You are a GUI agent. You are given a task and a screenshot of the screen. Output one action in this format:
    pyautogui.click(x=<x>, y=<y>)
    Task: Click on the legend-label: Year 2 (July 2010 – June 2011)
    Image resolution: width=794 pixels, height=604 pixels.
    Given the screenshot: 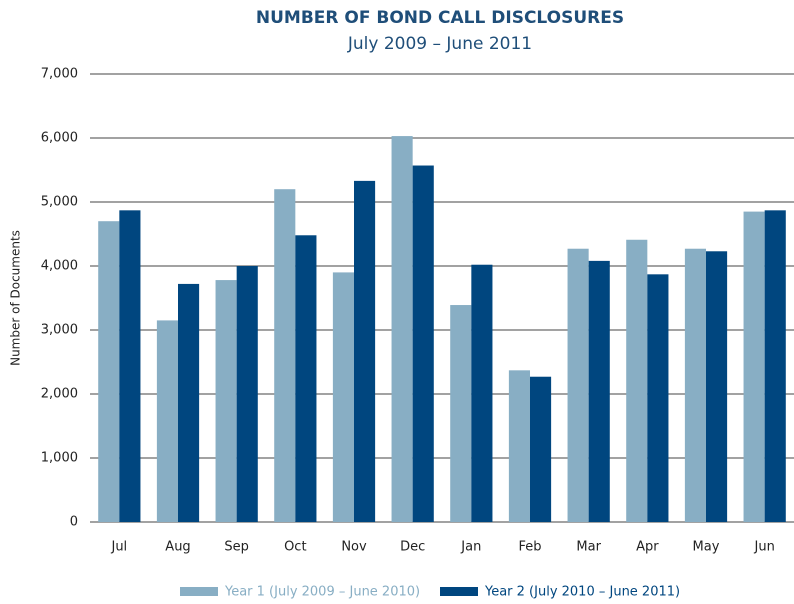 What is the action you would take?
    pyautogui.click(x=582, y=592)
    